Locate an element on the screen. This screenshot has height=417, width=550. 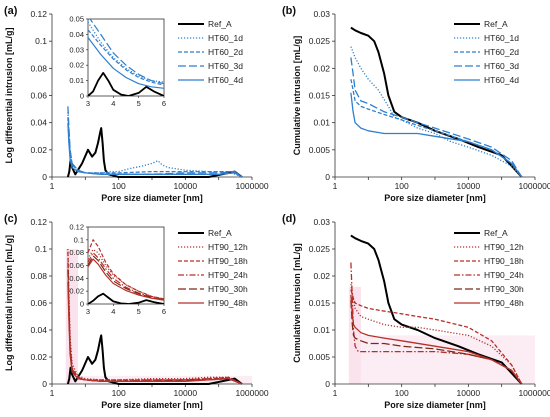
inset-x-tick-label: 3 is located at coordinates (88, 103).